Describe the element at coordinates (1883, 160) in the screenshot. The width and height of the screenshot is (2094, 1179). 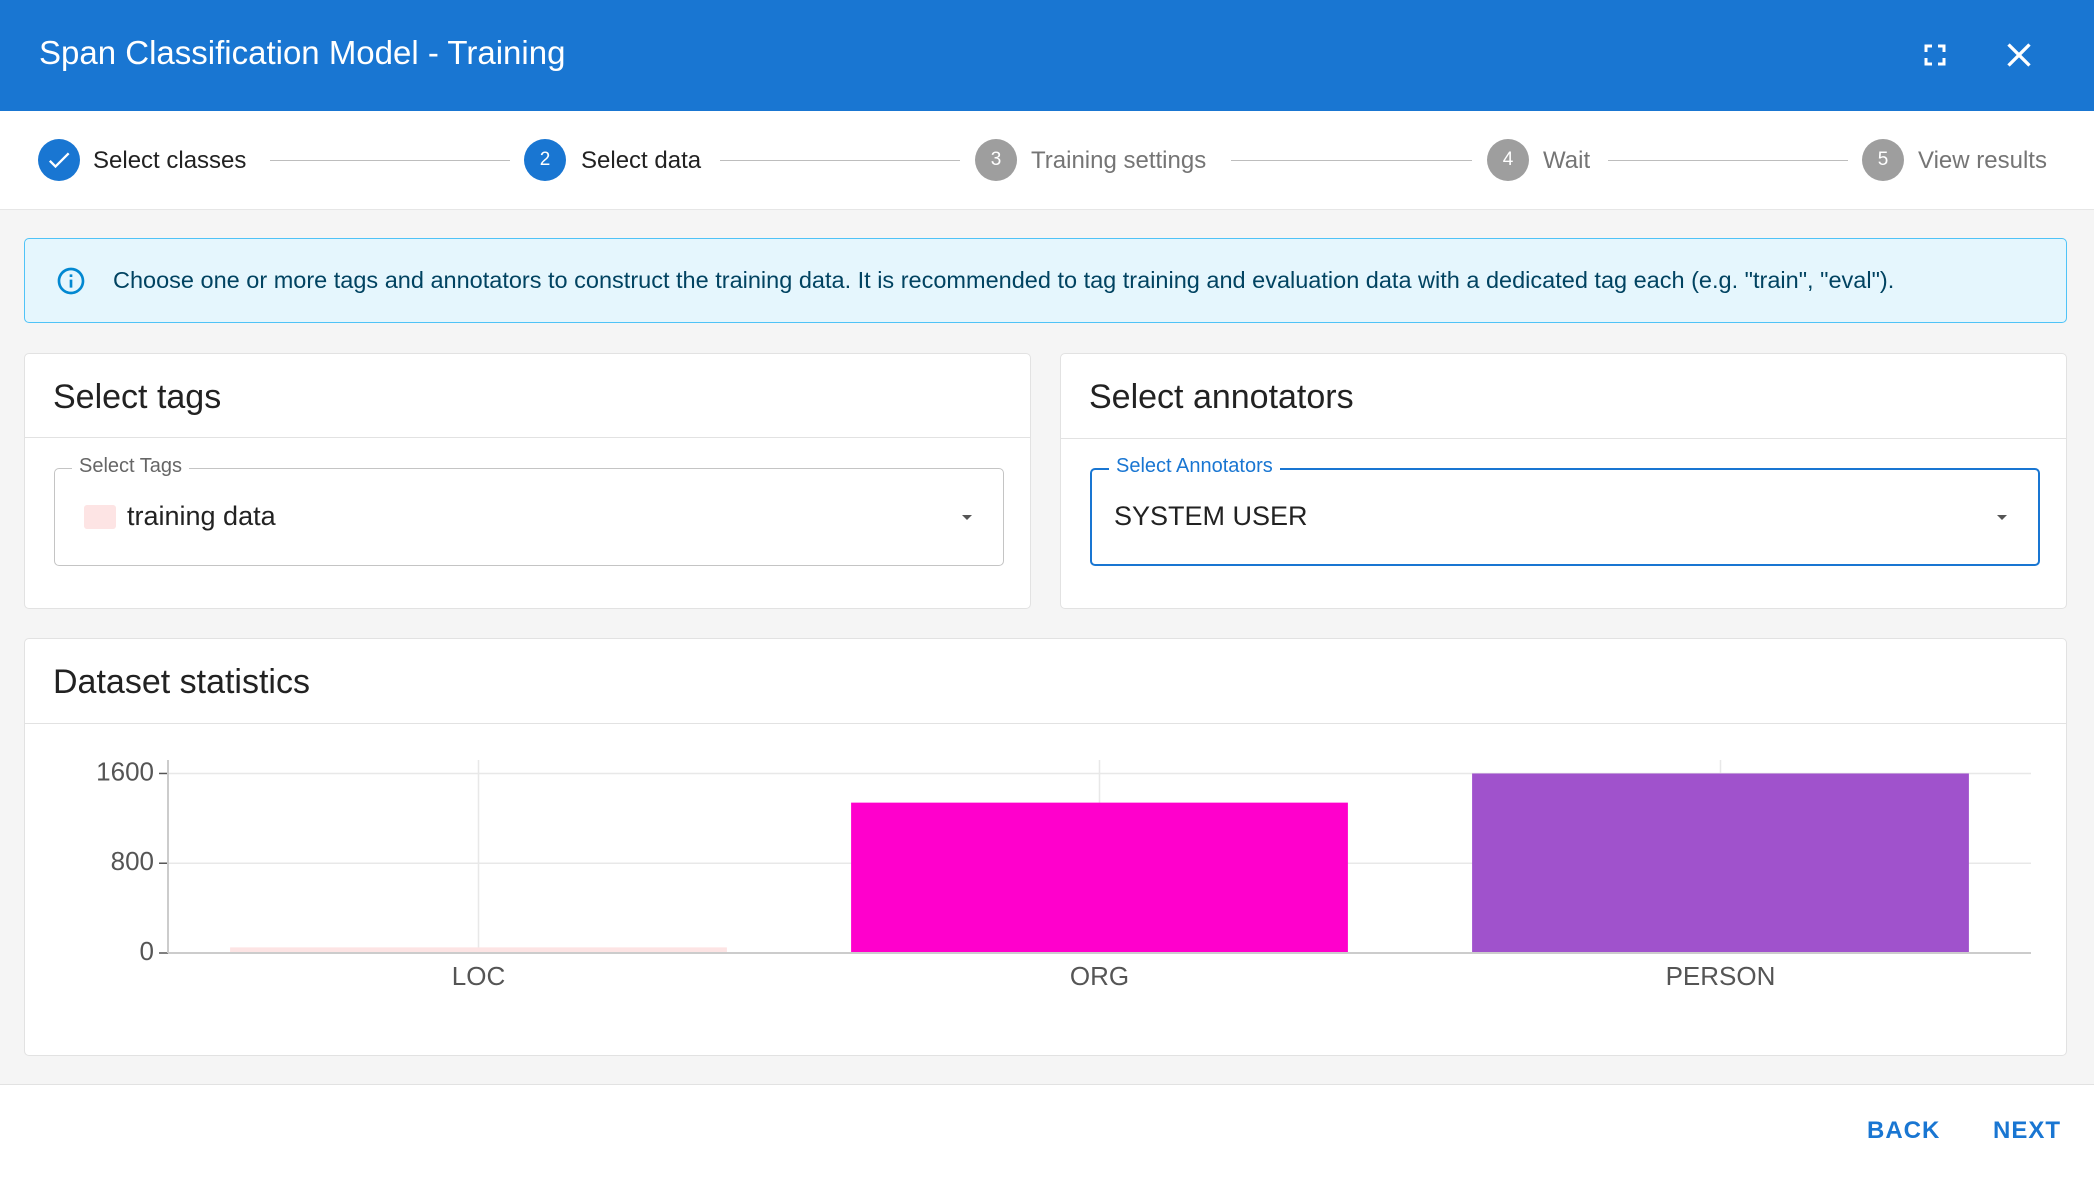
I see `step-number: 5` at that location.